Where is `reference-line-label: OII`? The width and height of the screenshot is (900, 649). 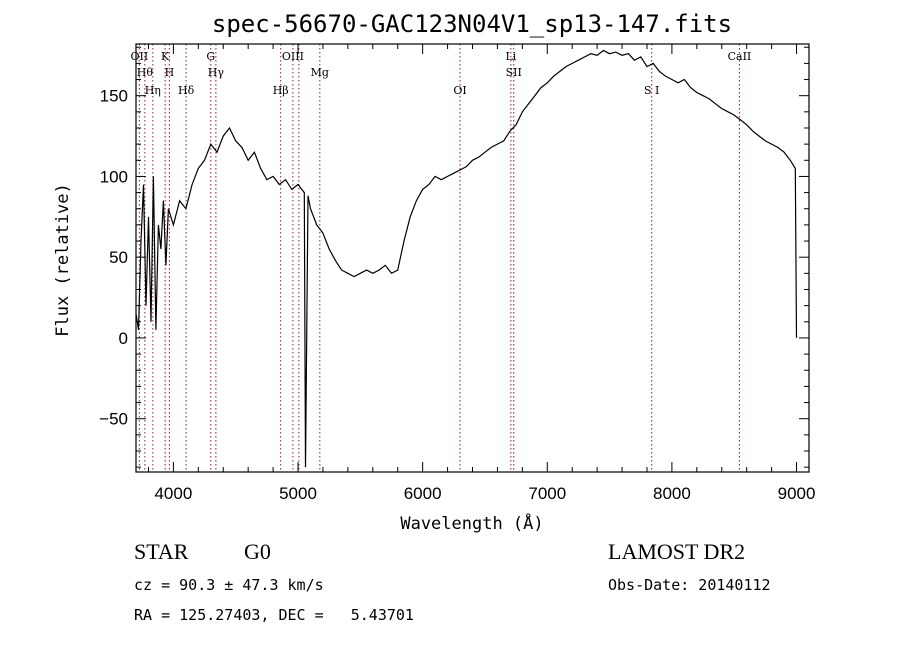
reference-line-label: OII is located at coordinates (140, 56).